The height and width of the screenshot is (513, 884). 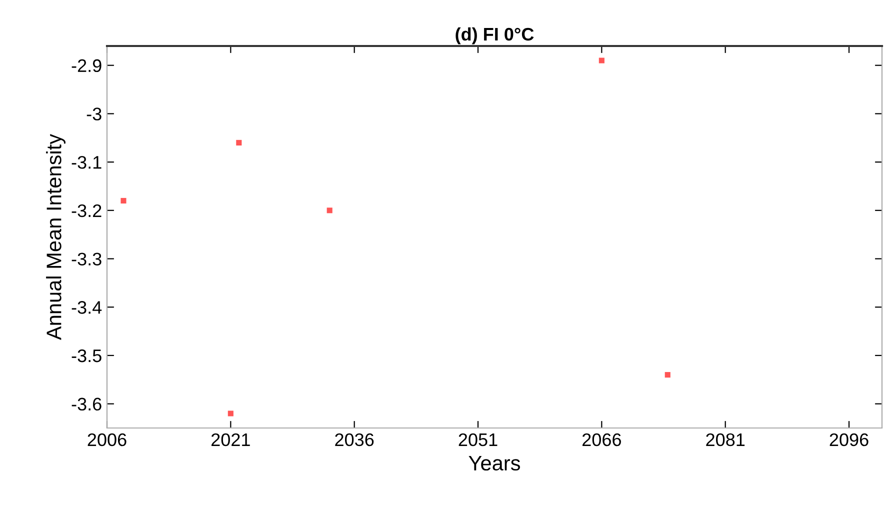 I want to click on y-tick-label: -3.6, so click(x=87, y=404).